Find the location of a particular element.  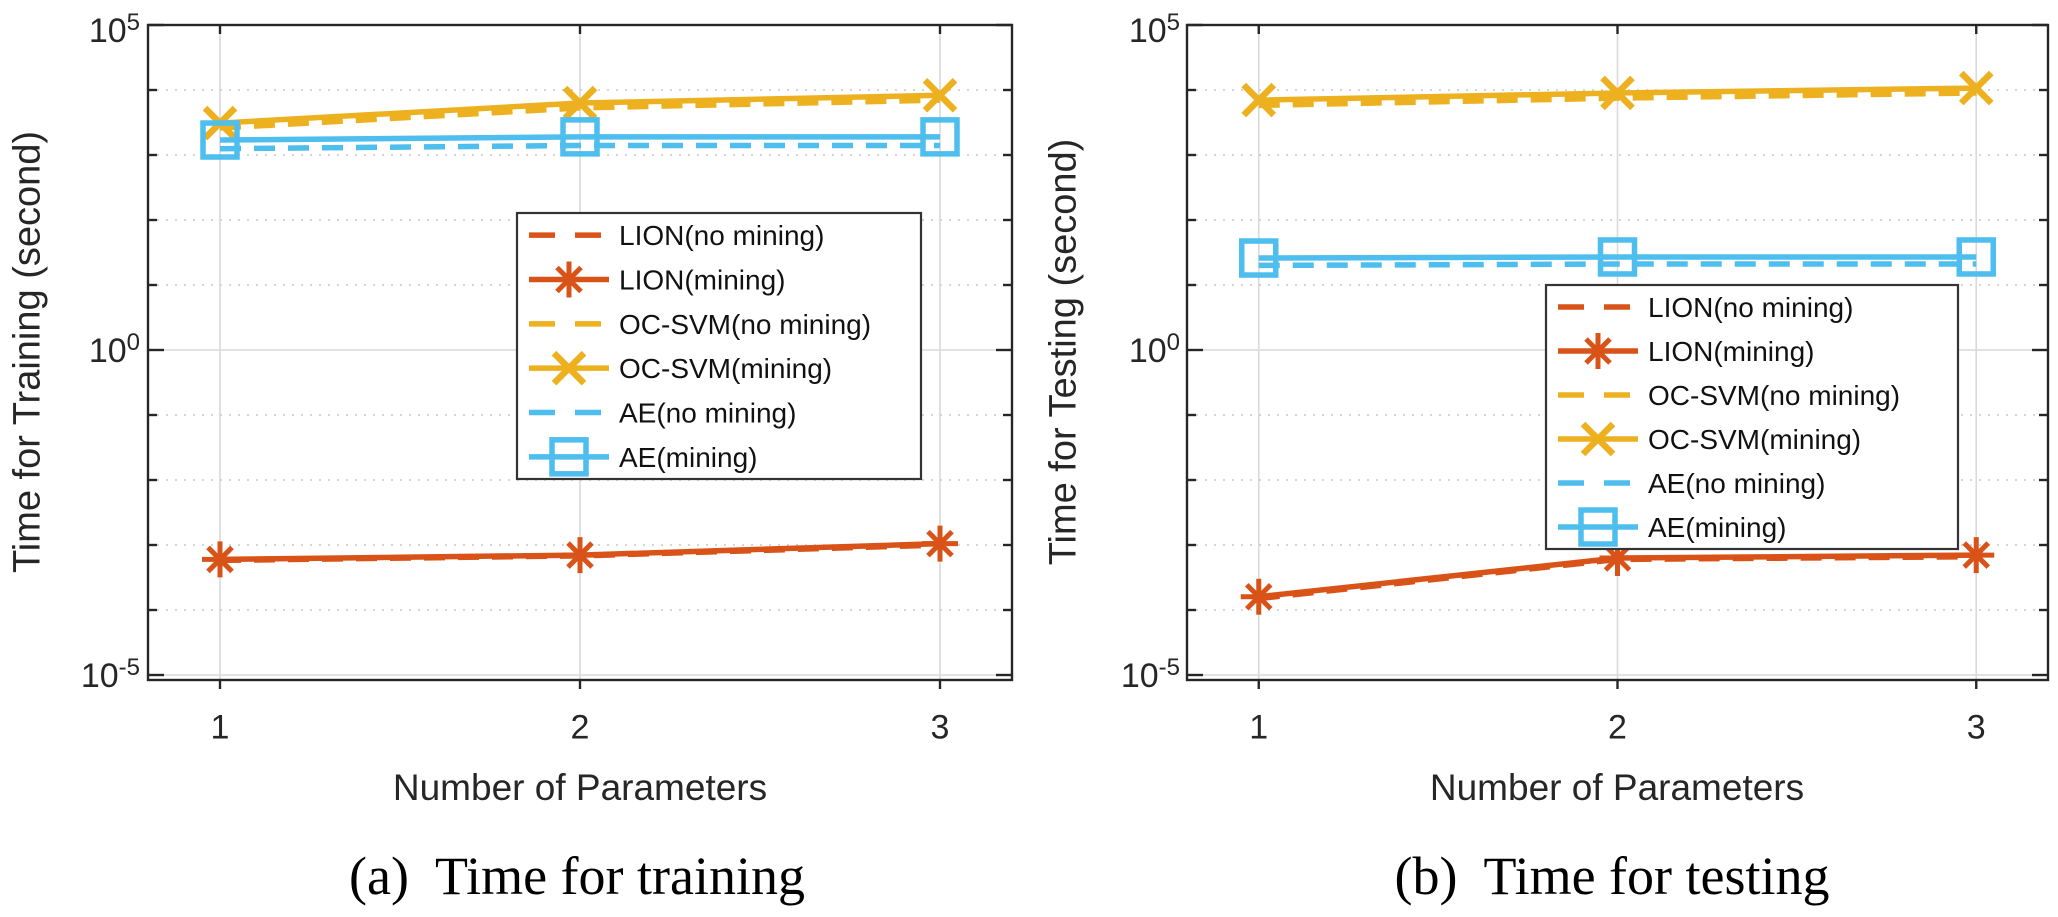

caption-a: (a) Time for training is located at coordinates (577, 876).